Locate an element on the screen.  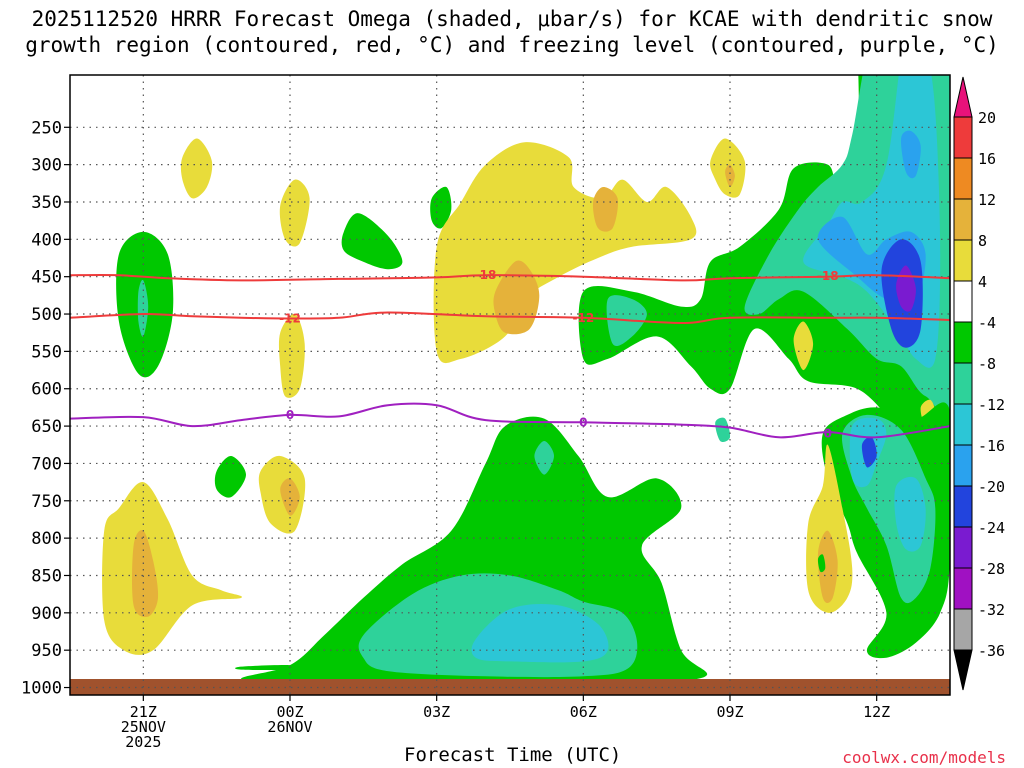
colorbar-tick-0: 20 is located at coordinates (987, 118).